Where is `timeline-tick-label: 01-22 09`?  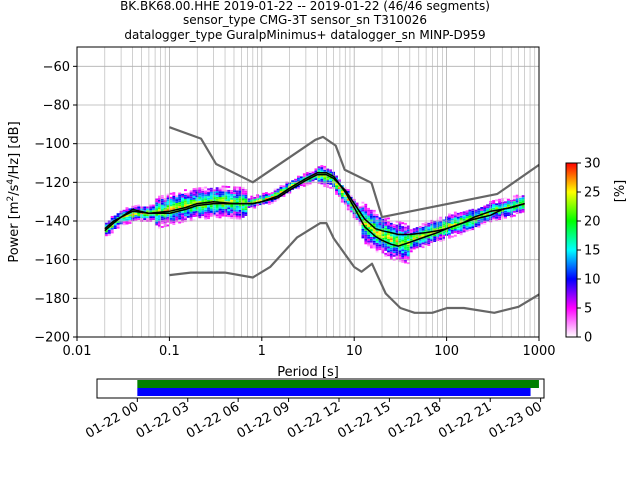
timeline-tick-label: 01-22 09 is located at coordinates (263, 420).